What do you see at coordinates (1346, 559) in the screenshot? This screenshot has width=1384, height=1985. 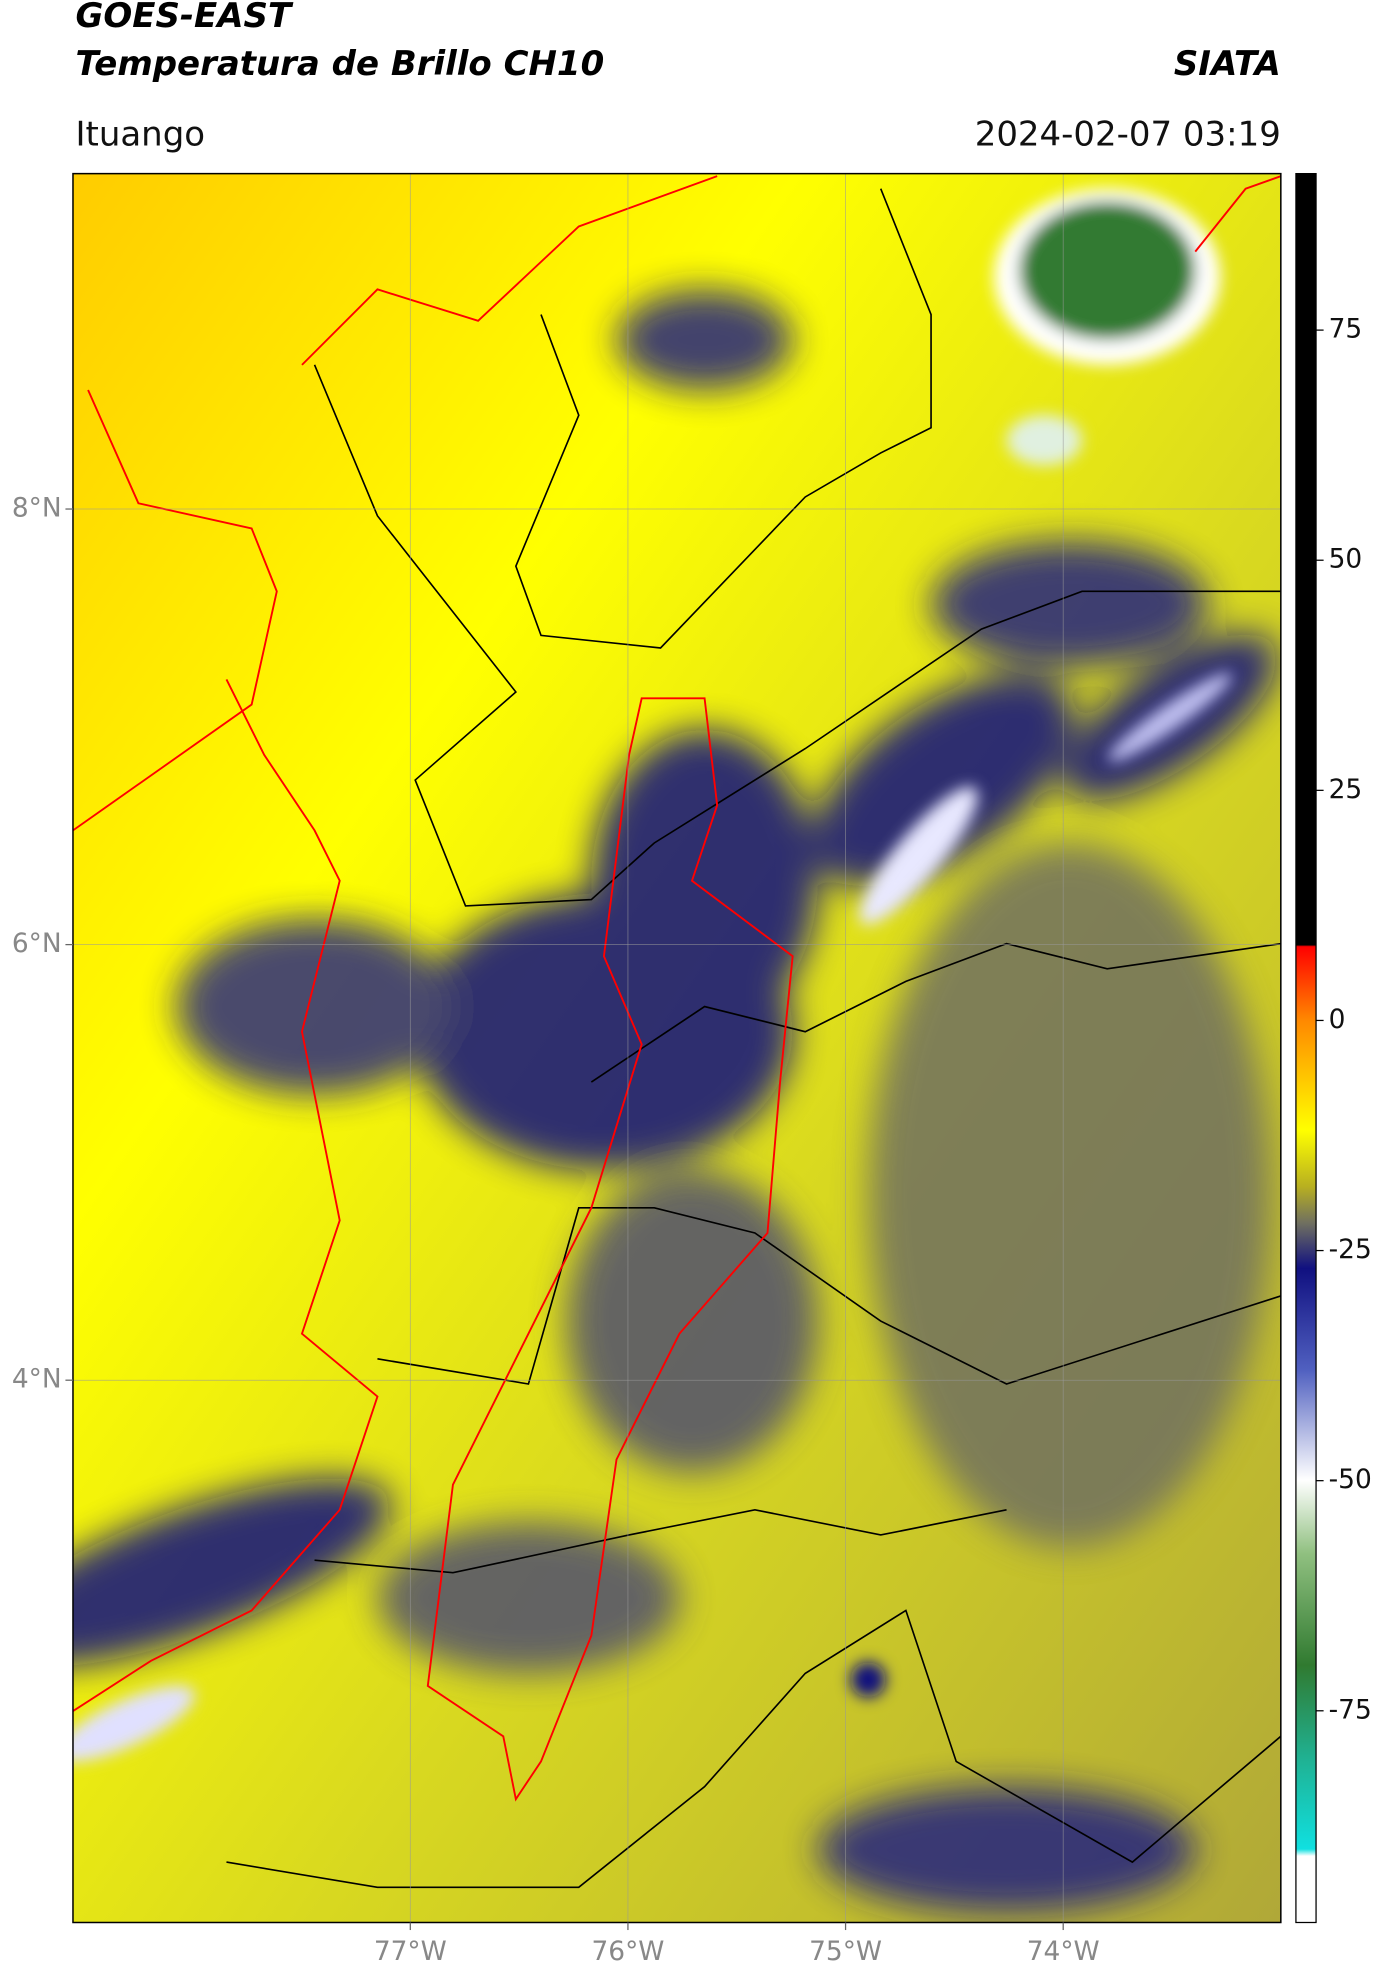 I see `colorbar-tick-label: 50` at bounding box center [1346, 559].